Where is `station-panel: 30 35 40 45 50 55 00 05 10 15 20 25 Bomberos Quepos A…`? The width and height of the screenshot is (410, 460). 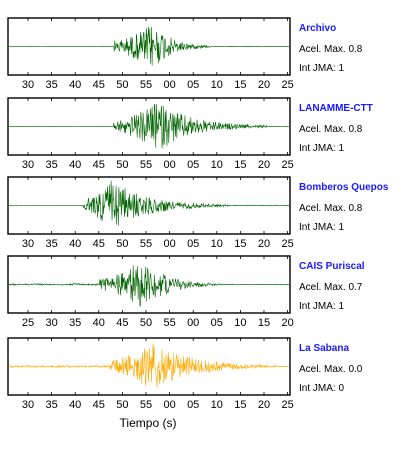
station-panel: 30 35 40 45 50 55 00 05 10 15 20 25 Bomberos Quepos A… is located at coordinates (198, 213).